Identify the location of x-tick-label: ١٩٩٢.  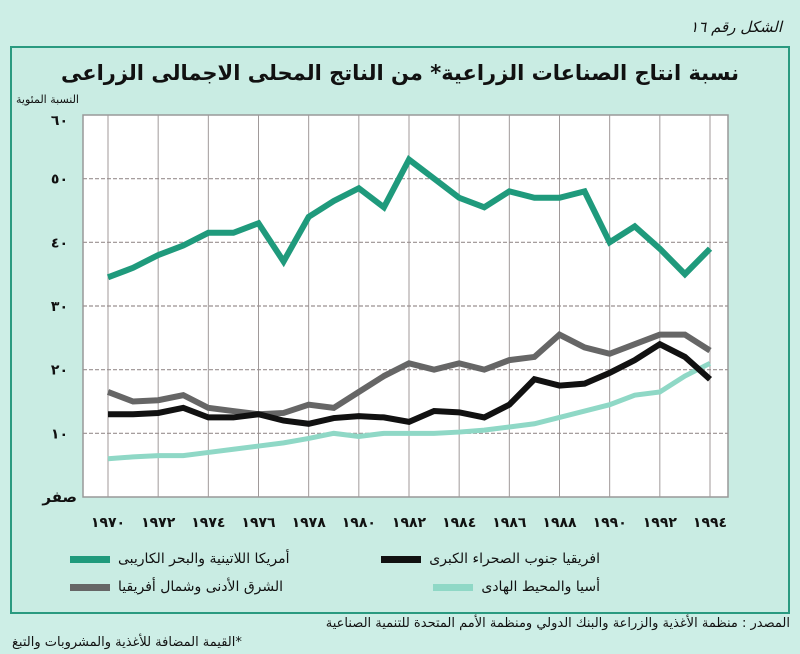
(660, 523).